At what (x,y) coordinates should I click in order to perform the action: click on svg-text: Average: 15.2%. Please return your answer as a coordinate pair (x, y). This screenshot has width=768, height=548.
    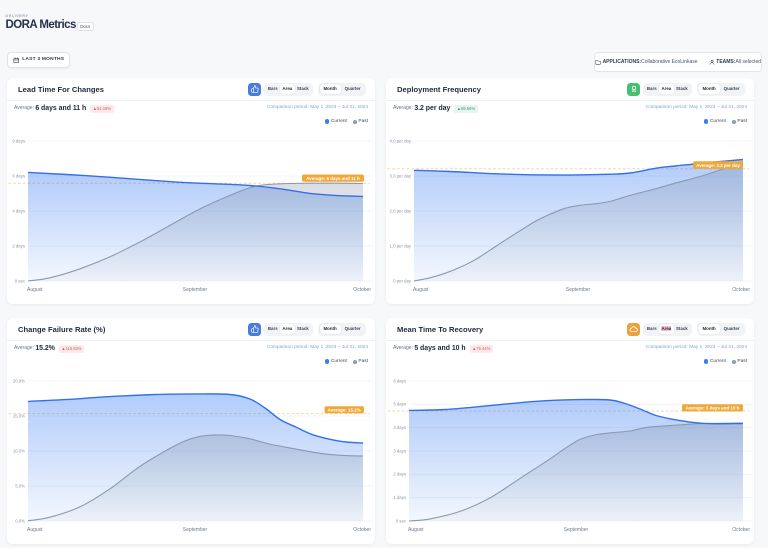
    Looking at the image, I should click on (344, 410).